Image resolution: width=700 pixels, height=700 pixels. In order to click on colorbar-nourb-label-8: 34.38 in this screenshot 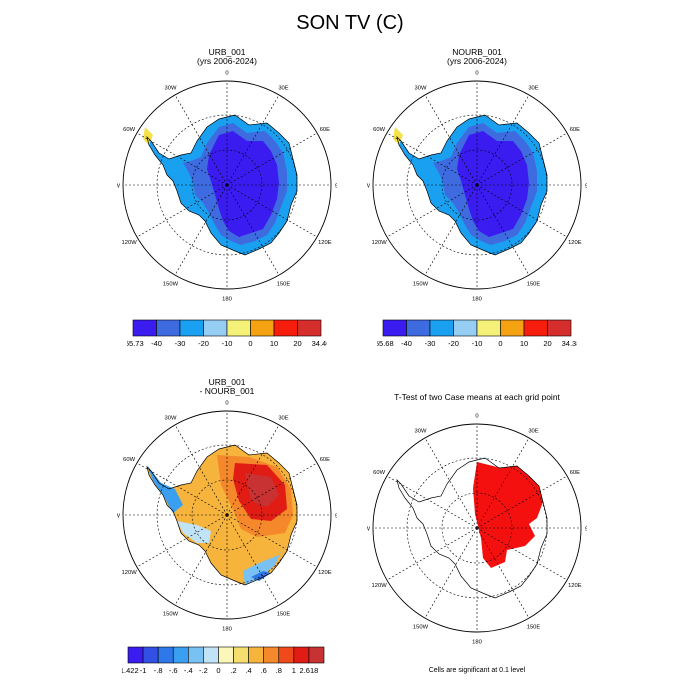, I will do `click(569, 343)`.